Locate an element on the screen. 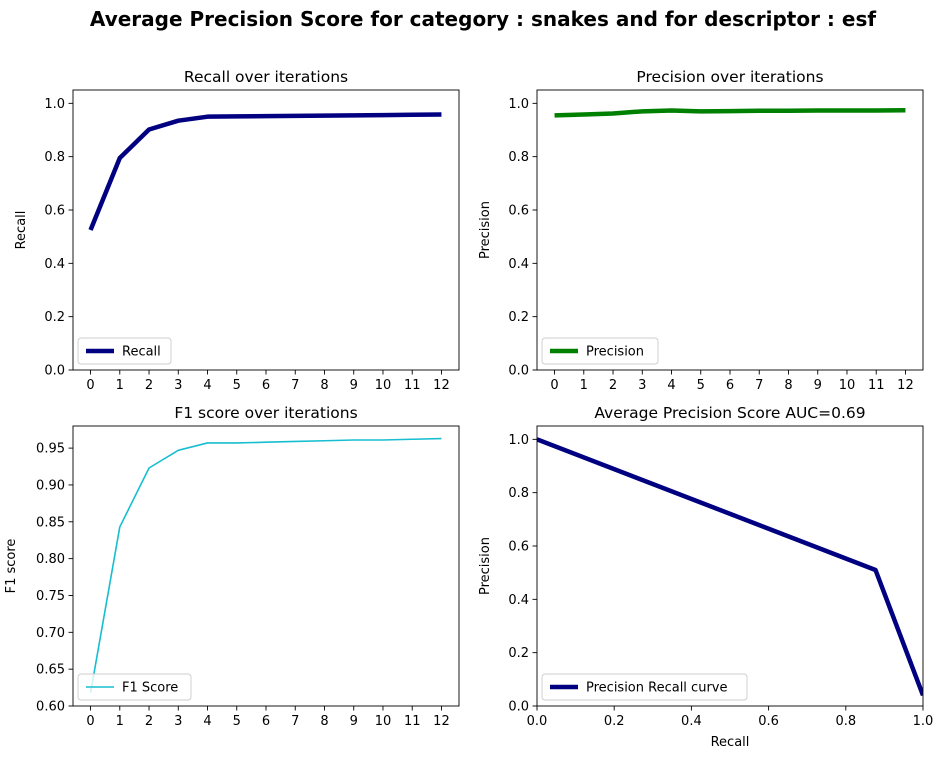 The width and height of the screenshot is (943, 759). y-tick-label: 0.65 is located at coordinates (50, 670).